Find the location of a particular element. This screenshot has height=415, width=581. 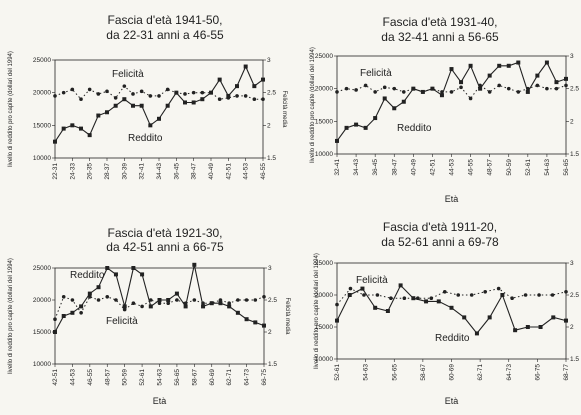

y-tick-label: 25000 is located at coordinates (42, 268).